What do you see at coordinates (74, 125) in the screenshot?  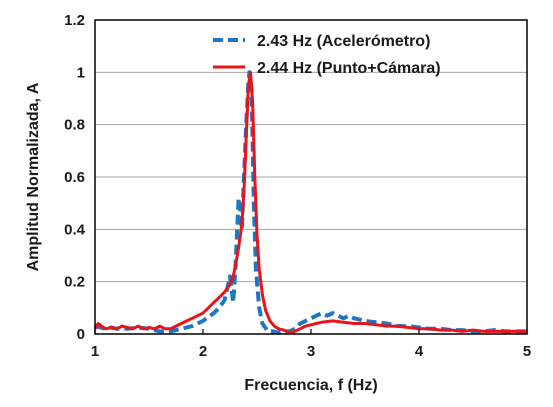 I see `y-tick-label: 0.8` at bounding box center [74, 125].